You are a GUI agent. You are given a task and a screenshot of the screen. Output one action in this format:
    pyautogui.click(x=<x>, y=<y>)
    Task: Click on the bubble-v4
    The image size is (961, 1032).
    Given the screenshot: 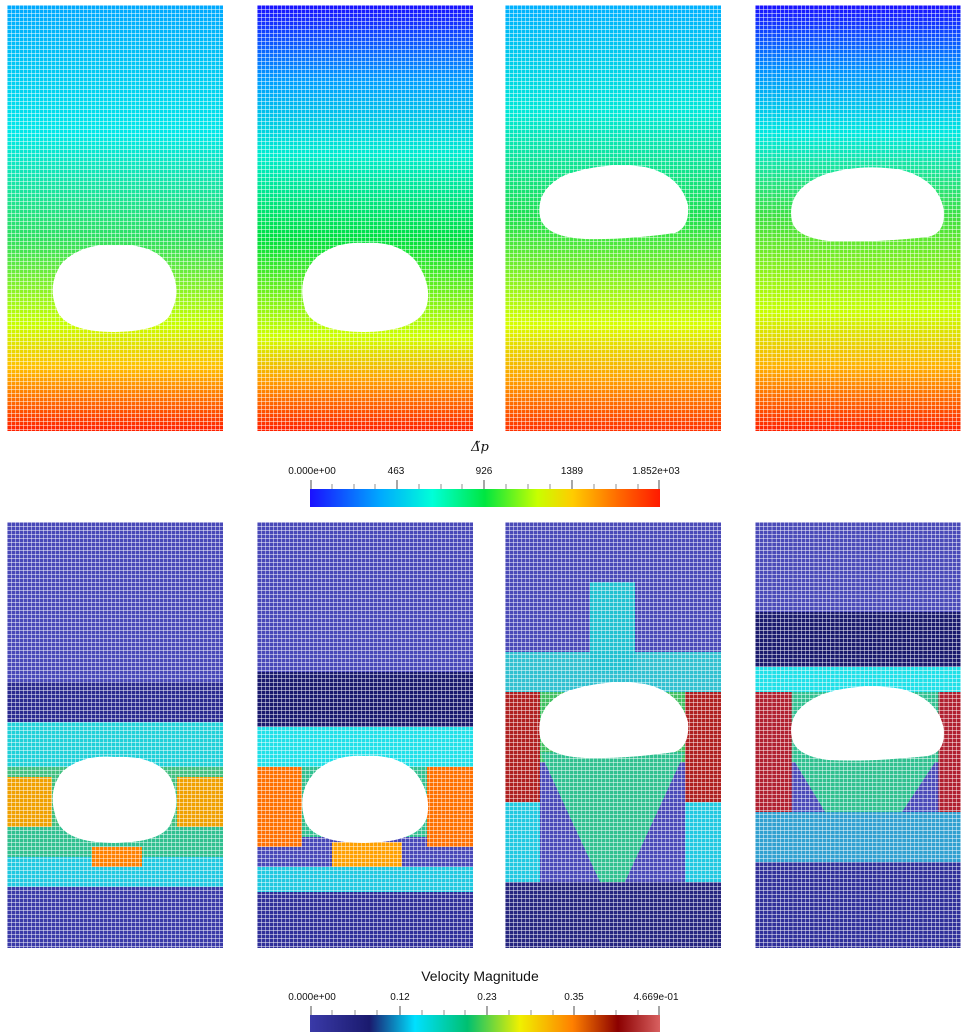 What is the action you would take?
    pyautogui.click(x=867, y=723)
    